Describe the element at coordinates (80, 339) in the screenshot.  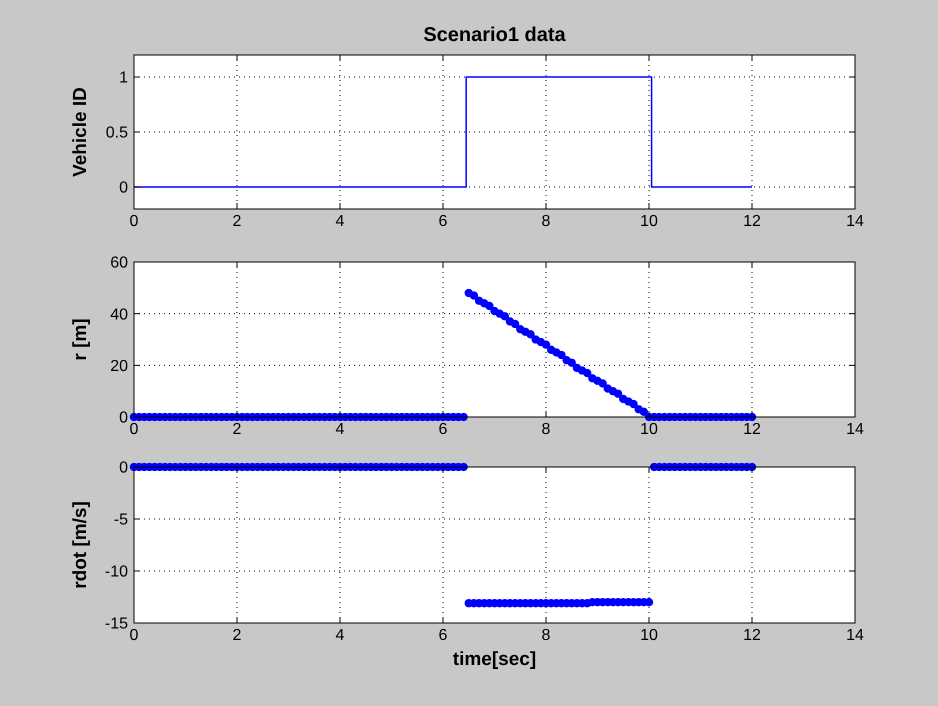
I see `y-axis-title: r [m]` at that location.